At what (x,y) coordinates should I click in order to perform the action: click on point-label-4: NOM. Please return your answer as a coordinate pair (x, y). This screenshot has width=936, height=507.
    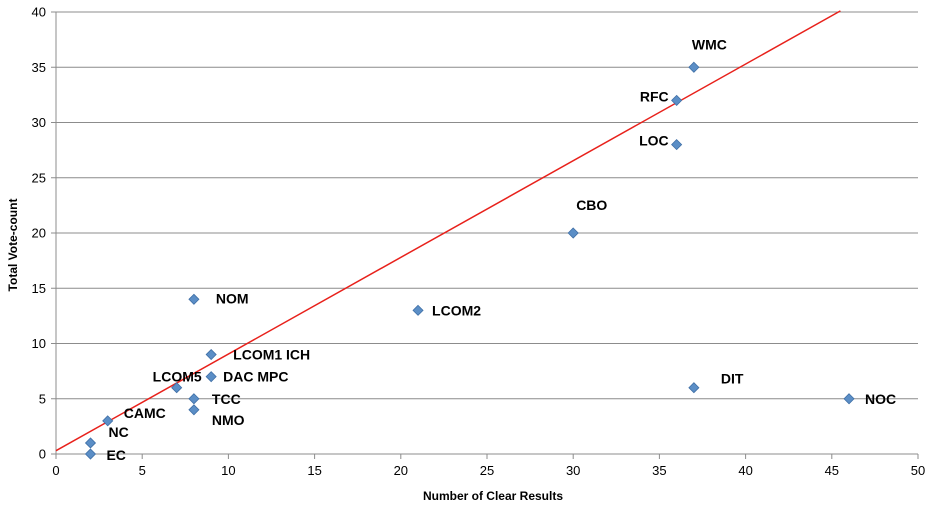
    Looking at the image, I should click on (232, 298).